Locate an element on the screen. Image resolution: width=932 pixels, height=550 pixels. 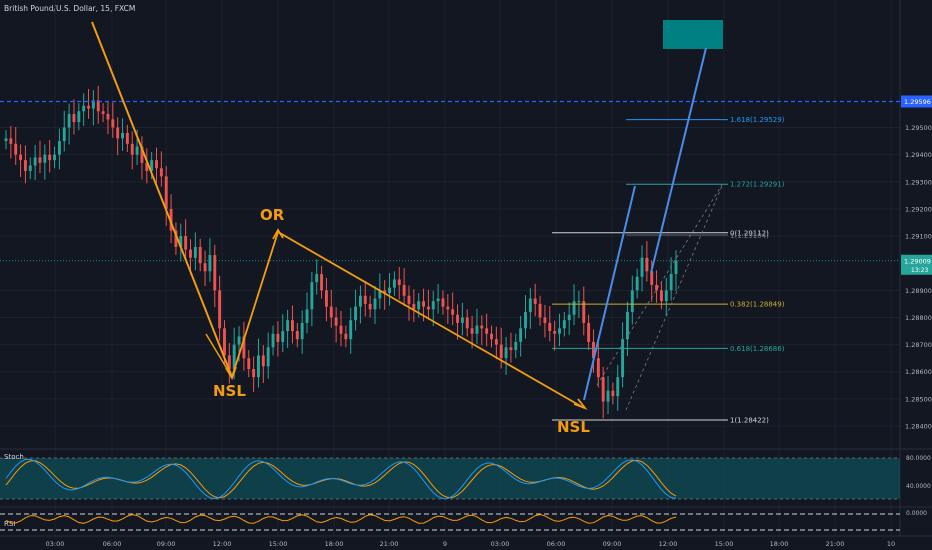
time-tick-label: 18:00 is located at coordinates (334, 544).